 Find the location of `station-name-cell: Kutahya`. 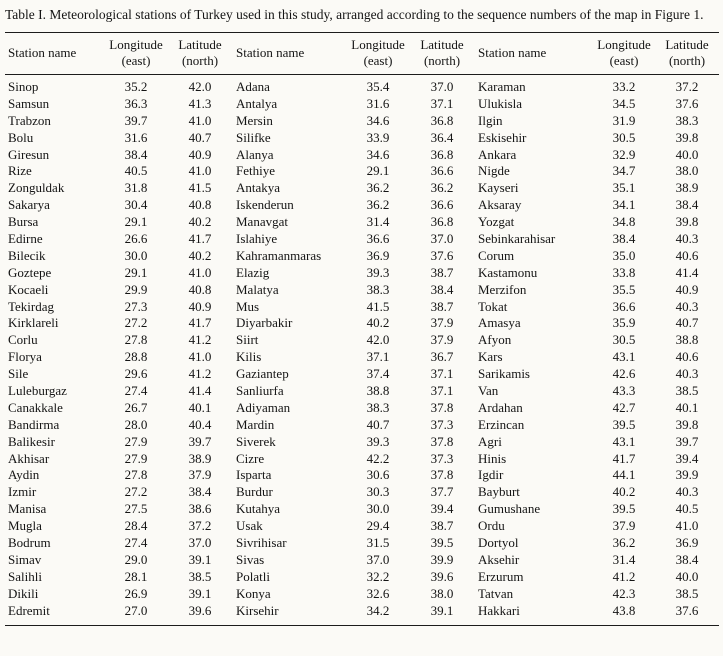

station-name-cell: Kutahya is located at coordinates (258, 509).